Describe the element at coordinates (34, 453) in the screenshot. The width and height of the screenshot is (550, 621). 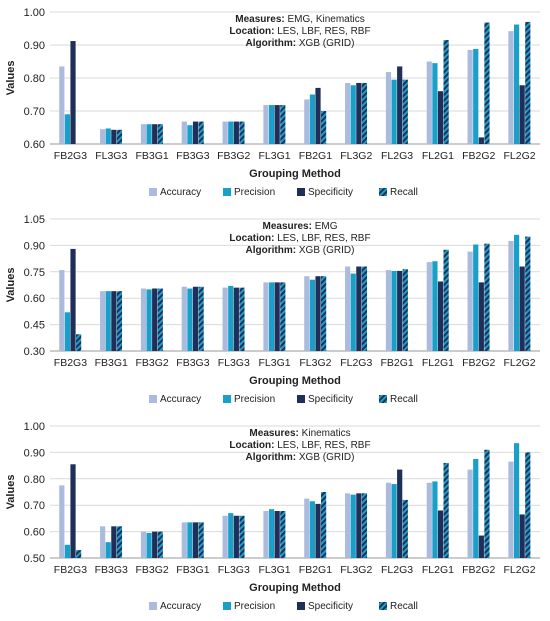
I see `y-tick-label: 0.90` at that location.